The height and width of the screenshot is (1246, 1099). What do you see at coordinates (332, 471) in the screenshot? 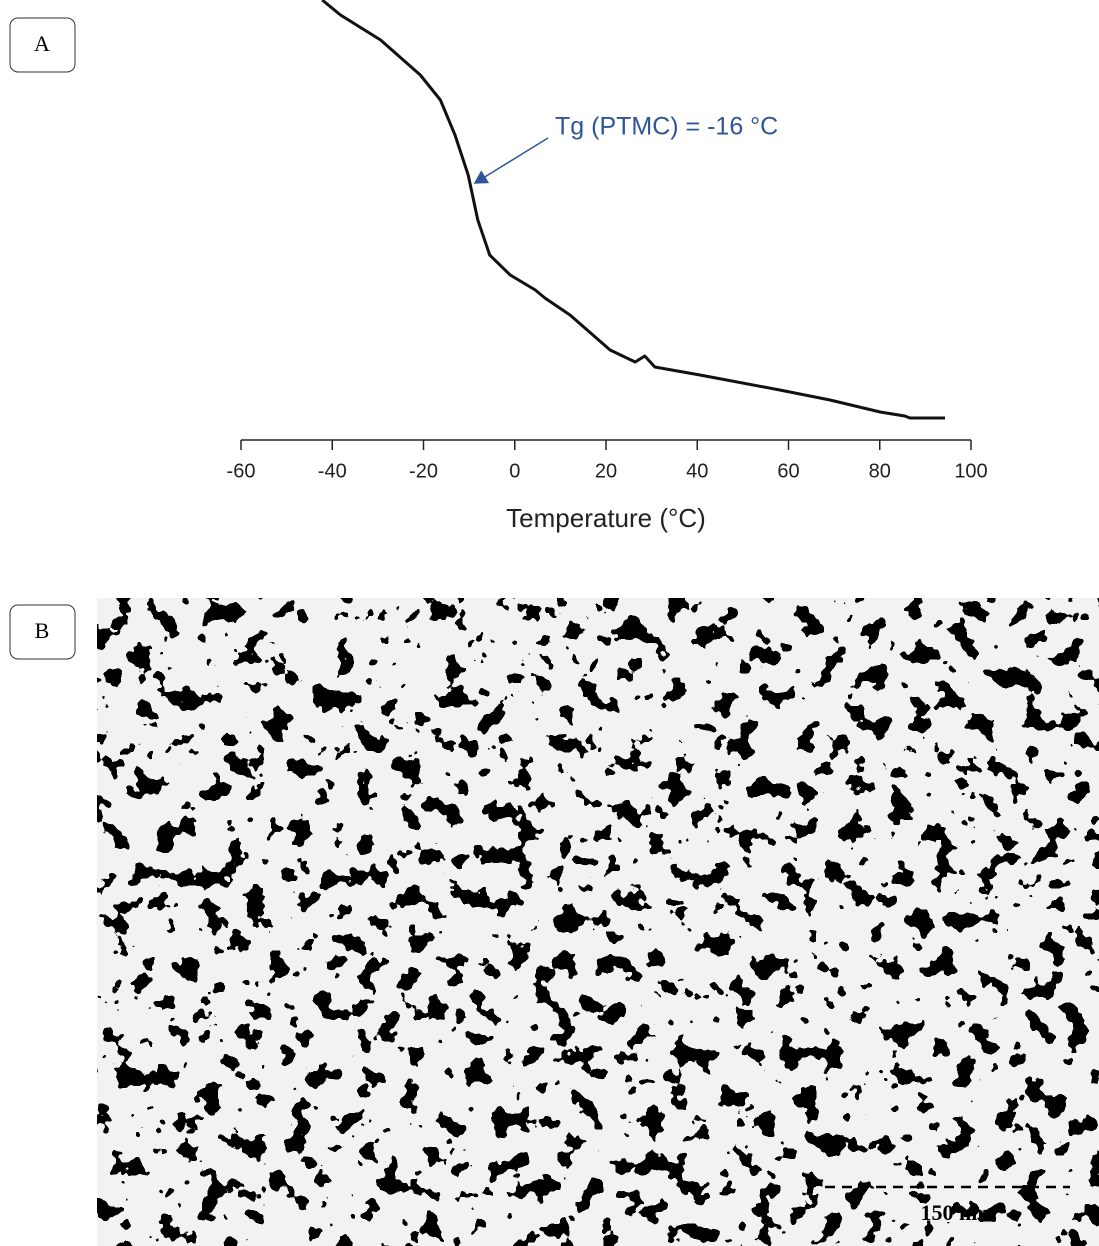
I see `x-tick-label: -40` at bounding box center [332, 471].